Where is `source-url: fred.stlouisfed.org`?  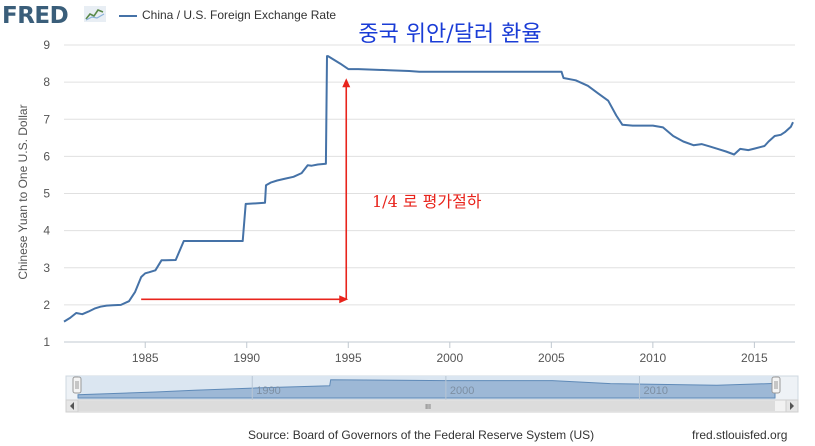
source-url: fred.stlouisfed.org is located at coordinates (740, 435).